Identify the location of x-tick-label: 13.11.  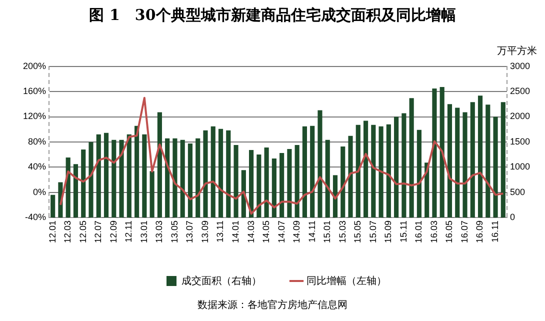
(220, 231).